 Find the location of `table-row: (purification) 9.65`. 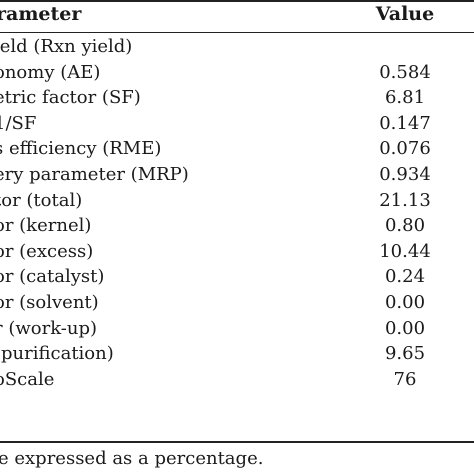

table-row: (purification) 9.65 is located at coordinates (237, 354).